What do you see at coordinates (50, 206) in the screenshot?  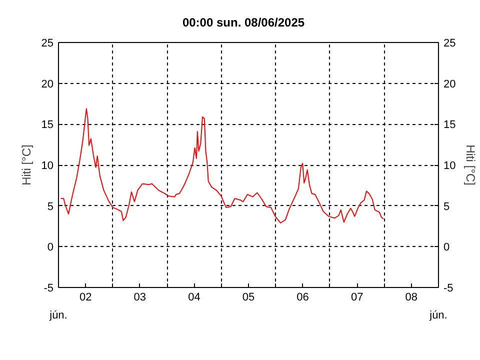 I see `y-tick-label: 5` at bounding box center [50, 206].